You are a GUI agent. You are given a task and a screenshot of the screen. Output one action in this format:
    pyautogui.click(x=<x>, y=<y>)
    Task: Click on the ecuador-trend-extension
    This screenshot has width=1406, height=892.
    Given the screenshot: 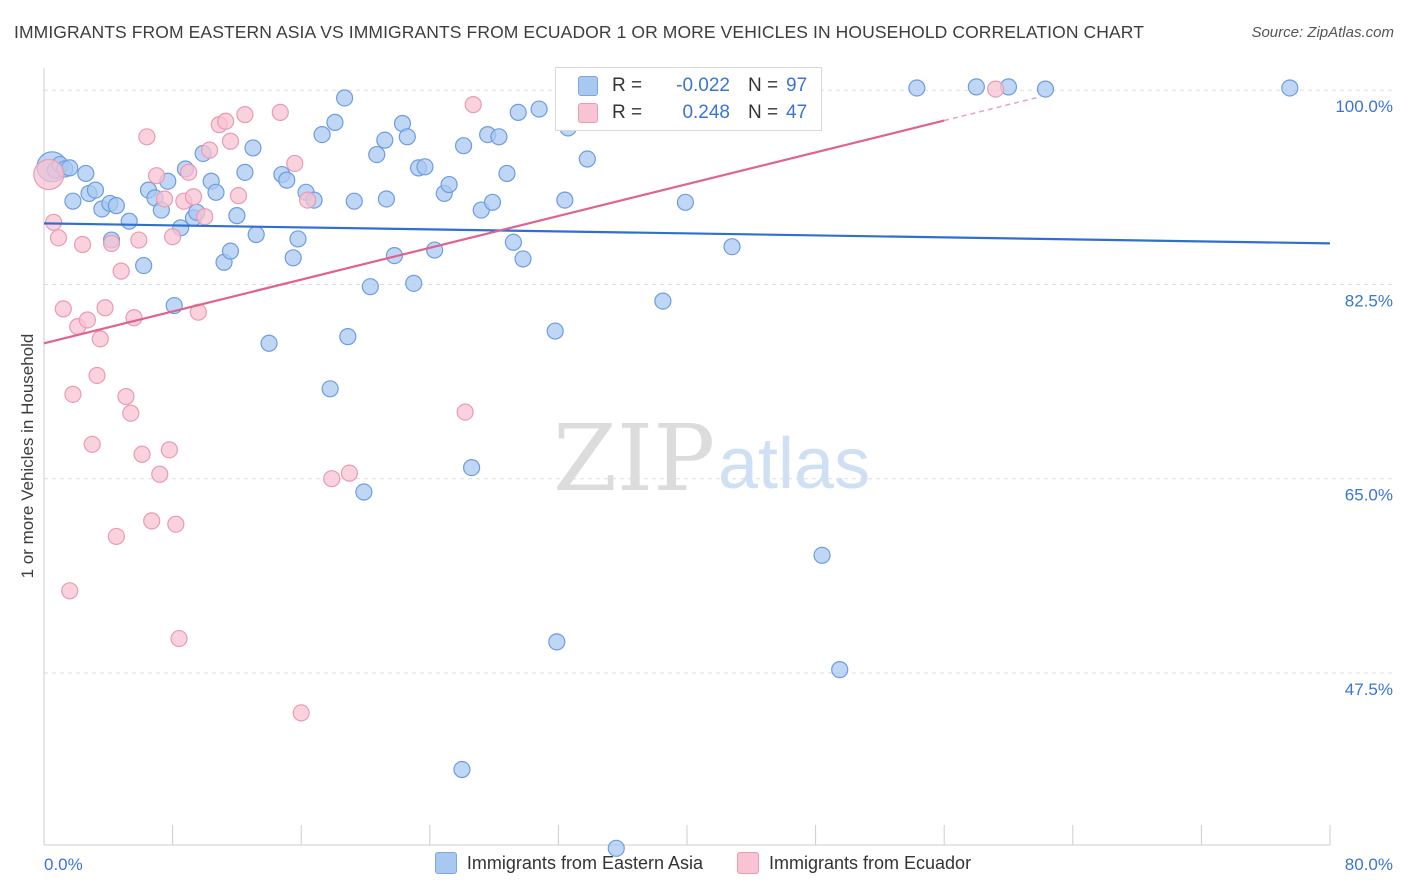 What is the action you would take?
    pyautogui.click(x=992, y=108)
    